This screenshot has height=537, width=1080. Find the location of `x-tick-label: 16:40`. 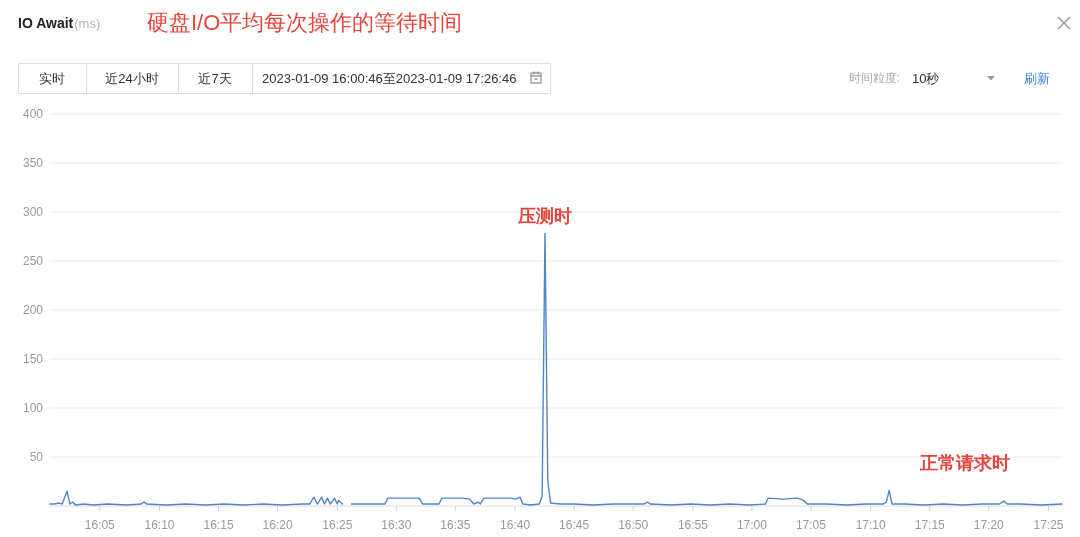

x-tick-label: 16:40 is located at coordinates (515, 525).